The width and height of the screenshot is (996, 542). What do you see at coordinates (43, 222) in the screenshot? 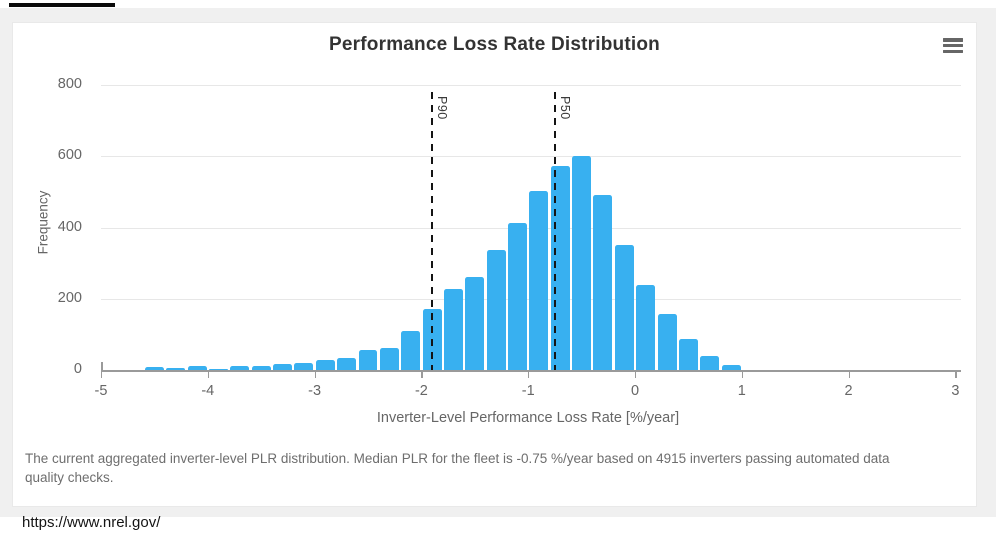
I see `y-axis-title: Frequency` at bounding box center [43, 222].